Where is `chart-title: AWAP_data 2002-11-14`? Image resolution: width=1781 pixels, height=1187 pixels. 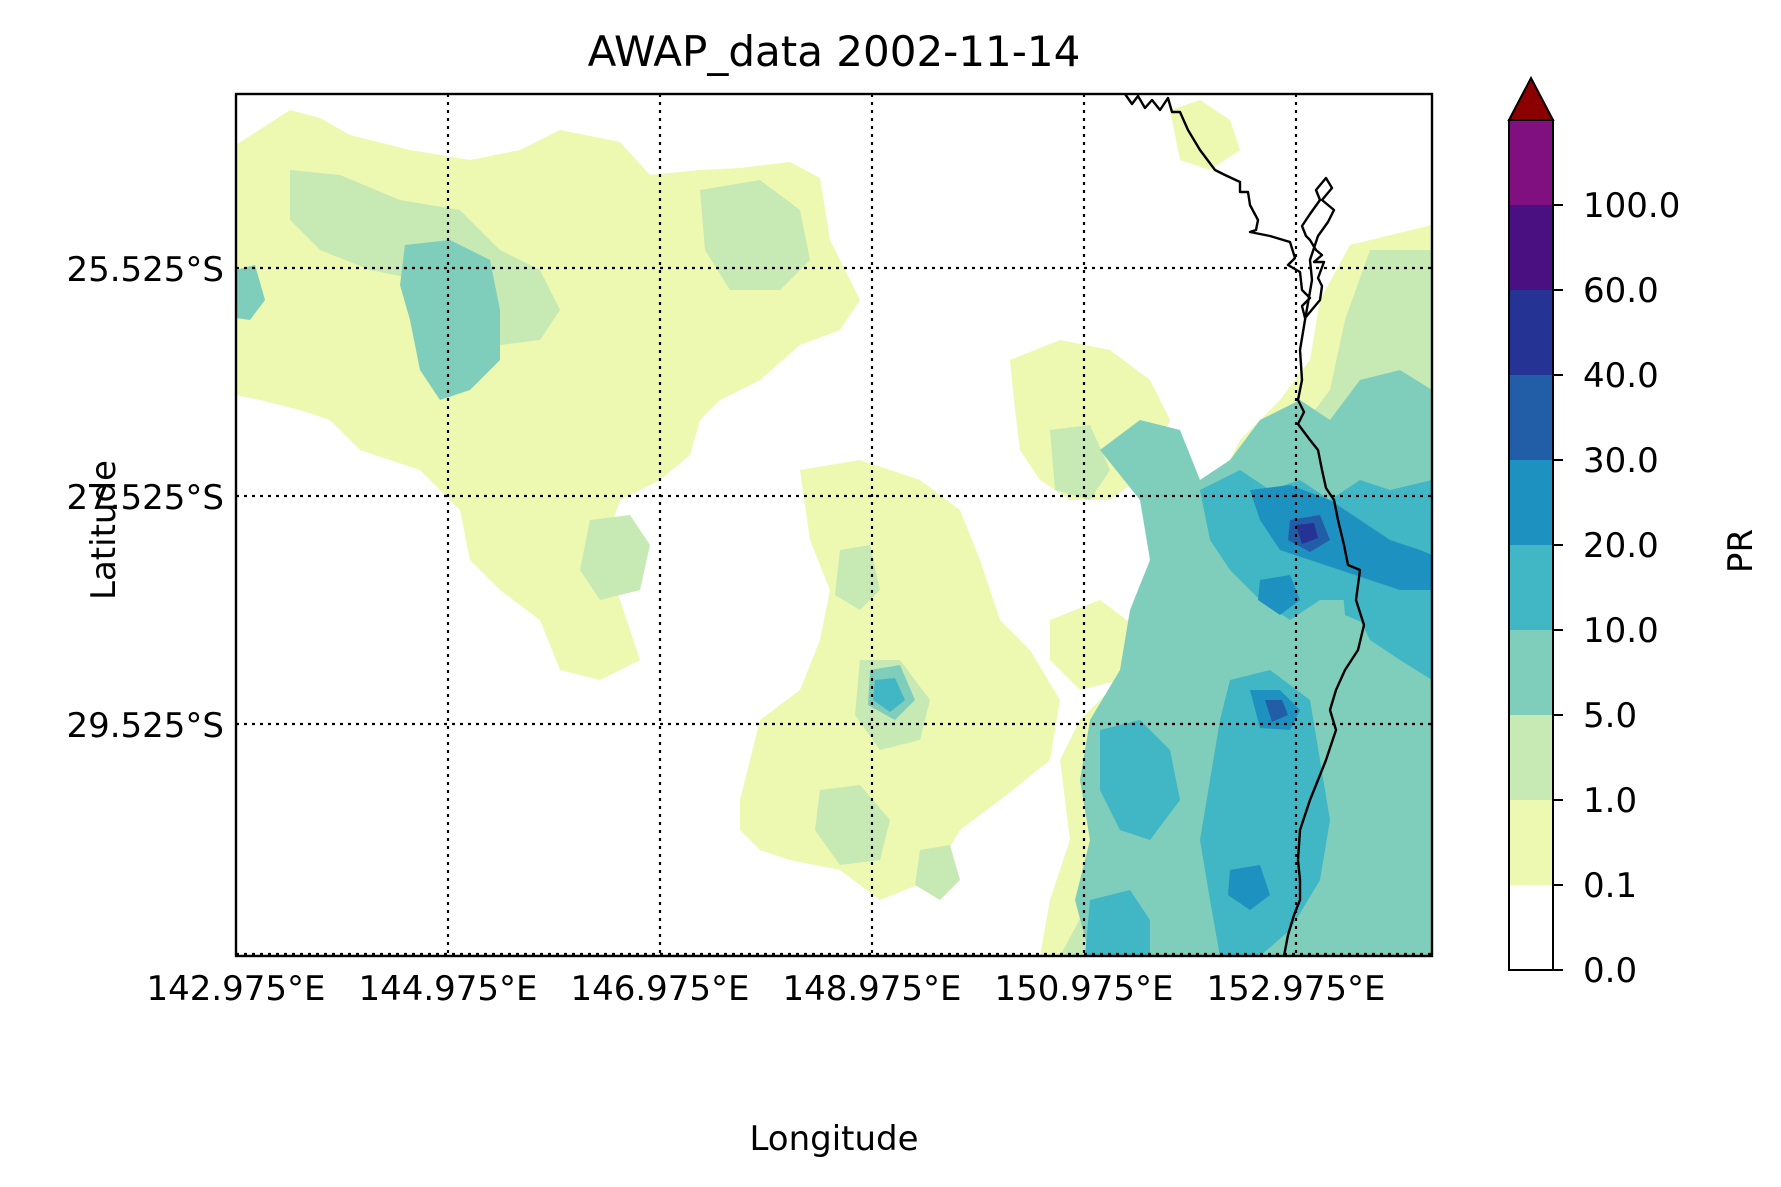
chart-title: AWAP_data 2002-11-14 is located at coordinates (834, 51).